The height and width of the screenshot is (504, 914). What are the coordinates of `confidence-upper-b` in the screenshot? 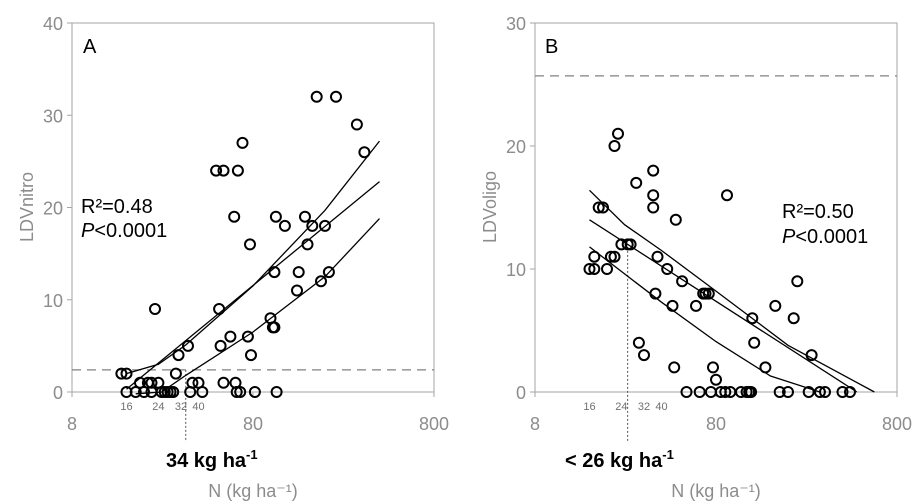 It's located at (732, 291).